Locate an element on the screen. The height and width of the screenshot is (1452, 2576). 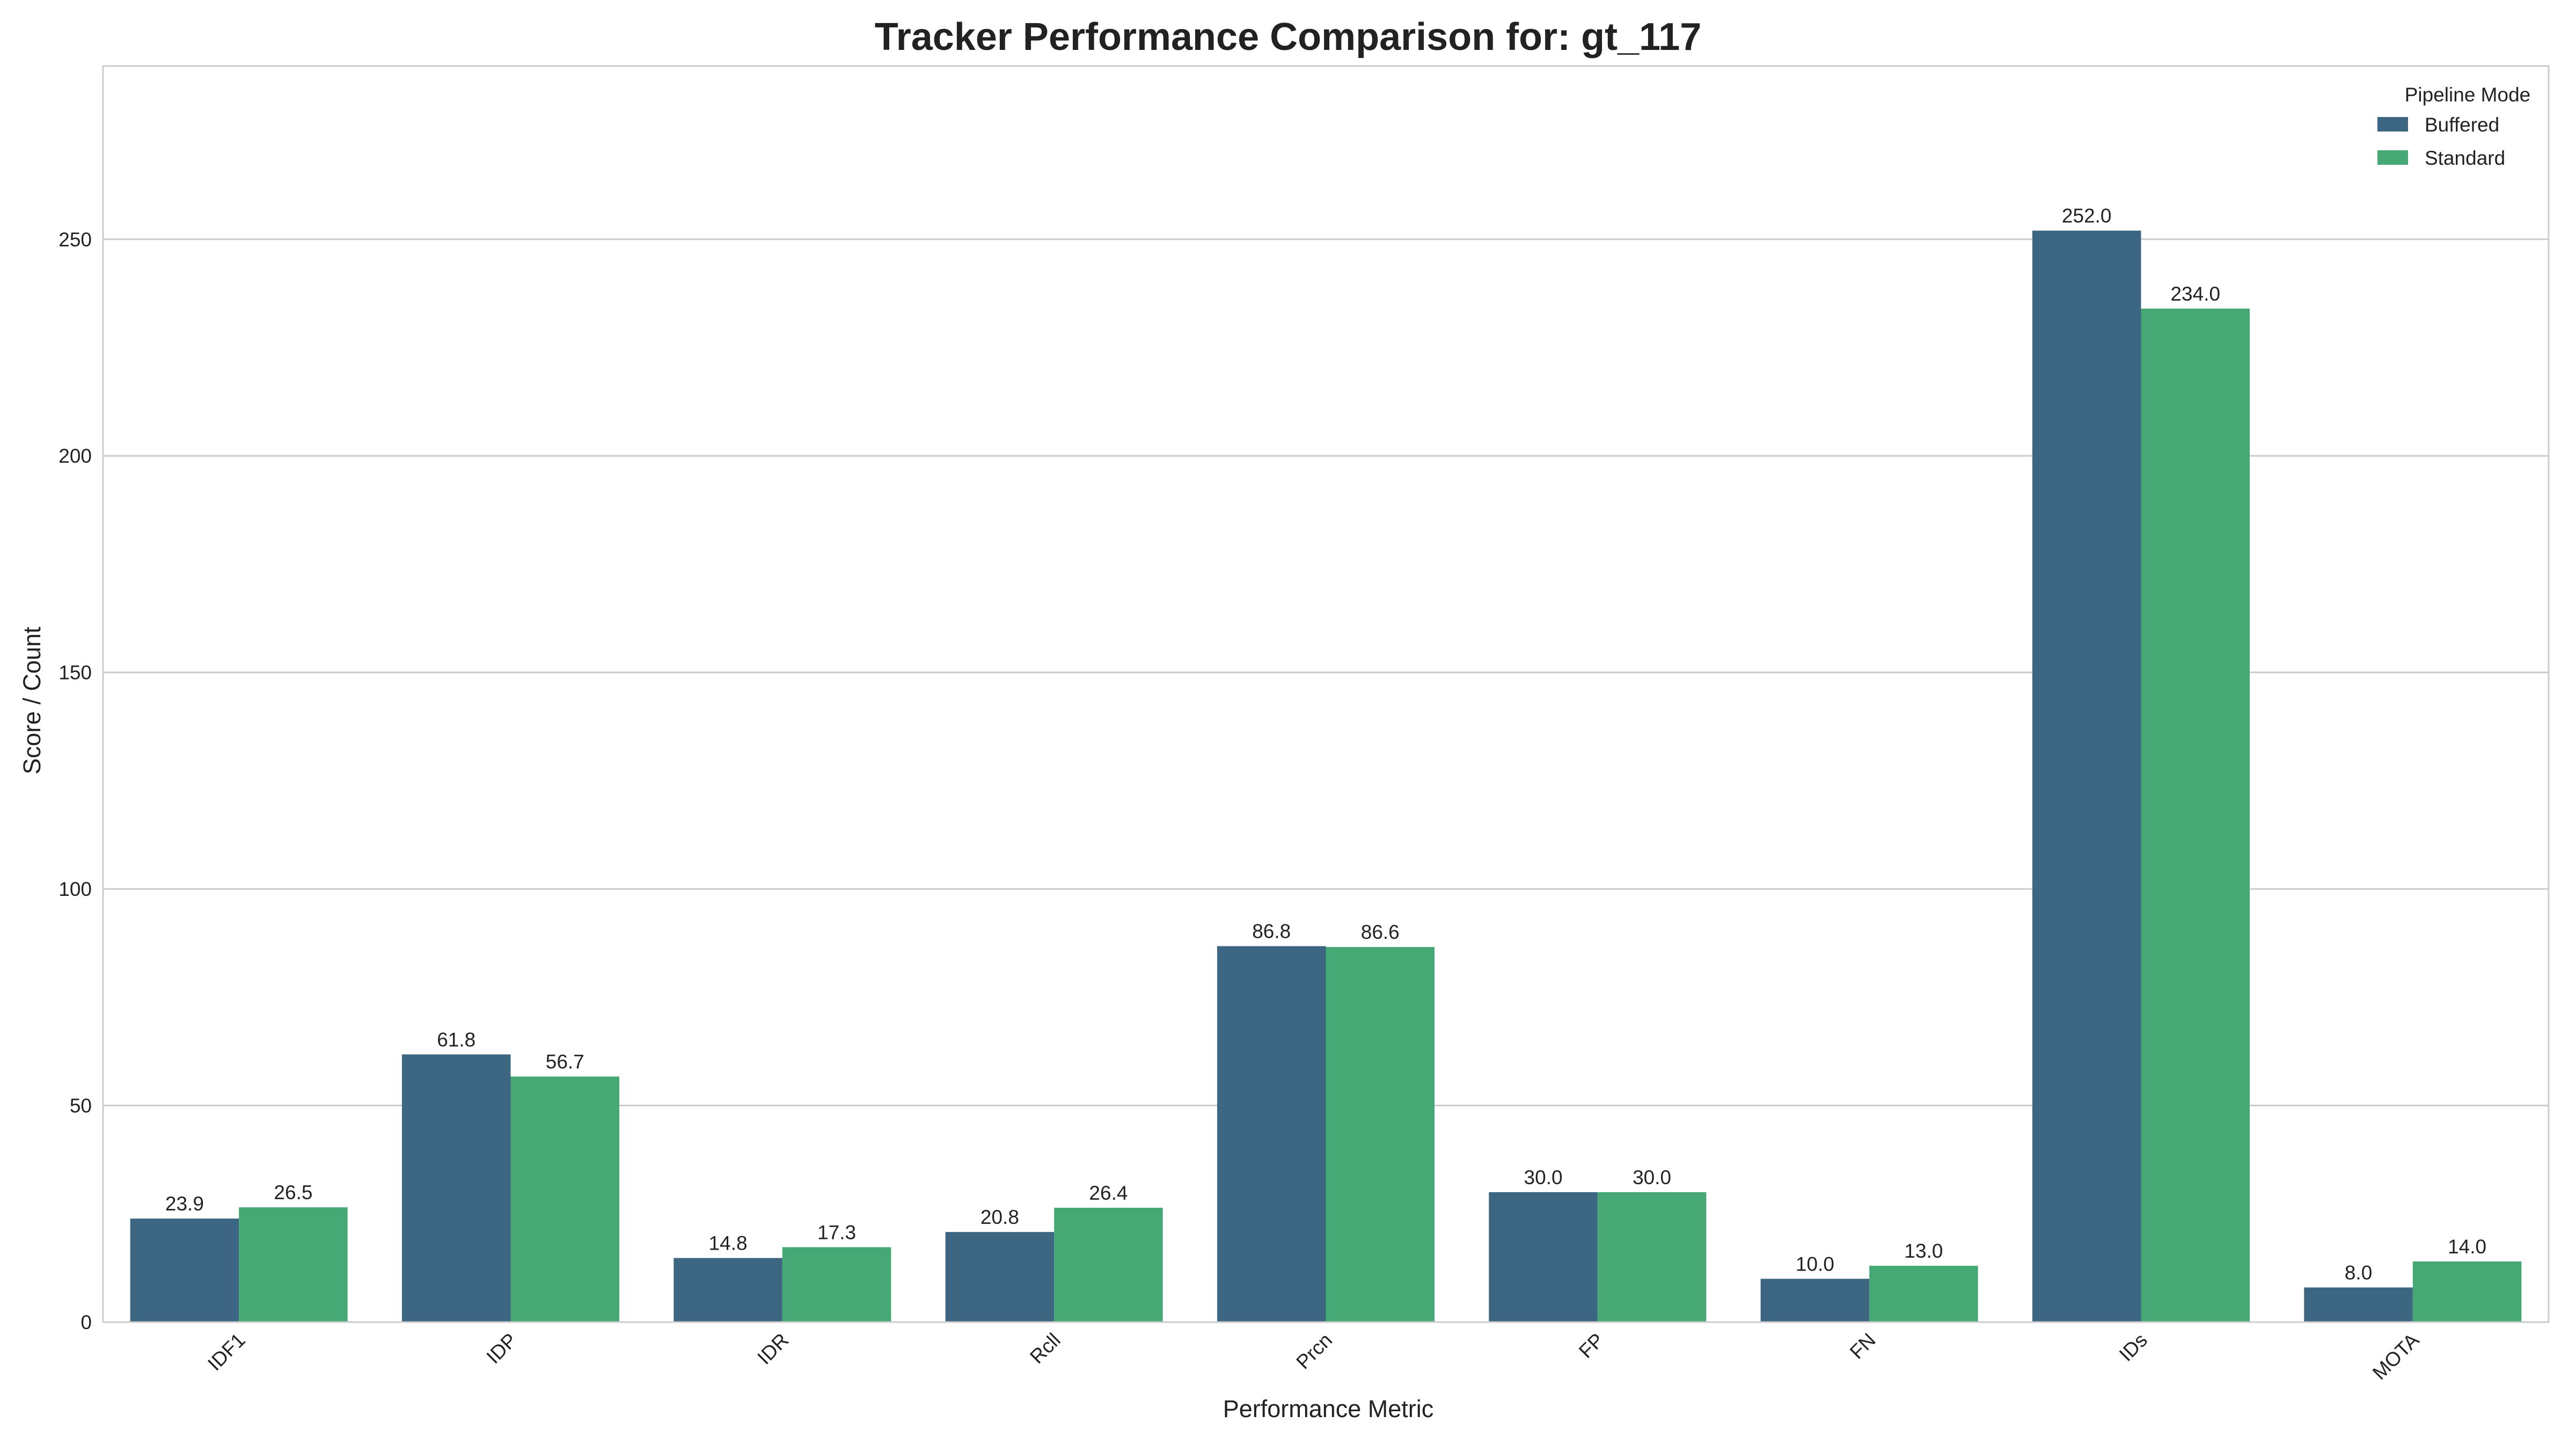
data-label: 86.8 is located at coordinates (1271, 932).